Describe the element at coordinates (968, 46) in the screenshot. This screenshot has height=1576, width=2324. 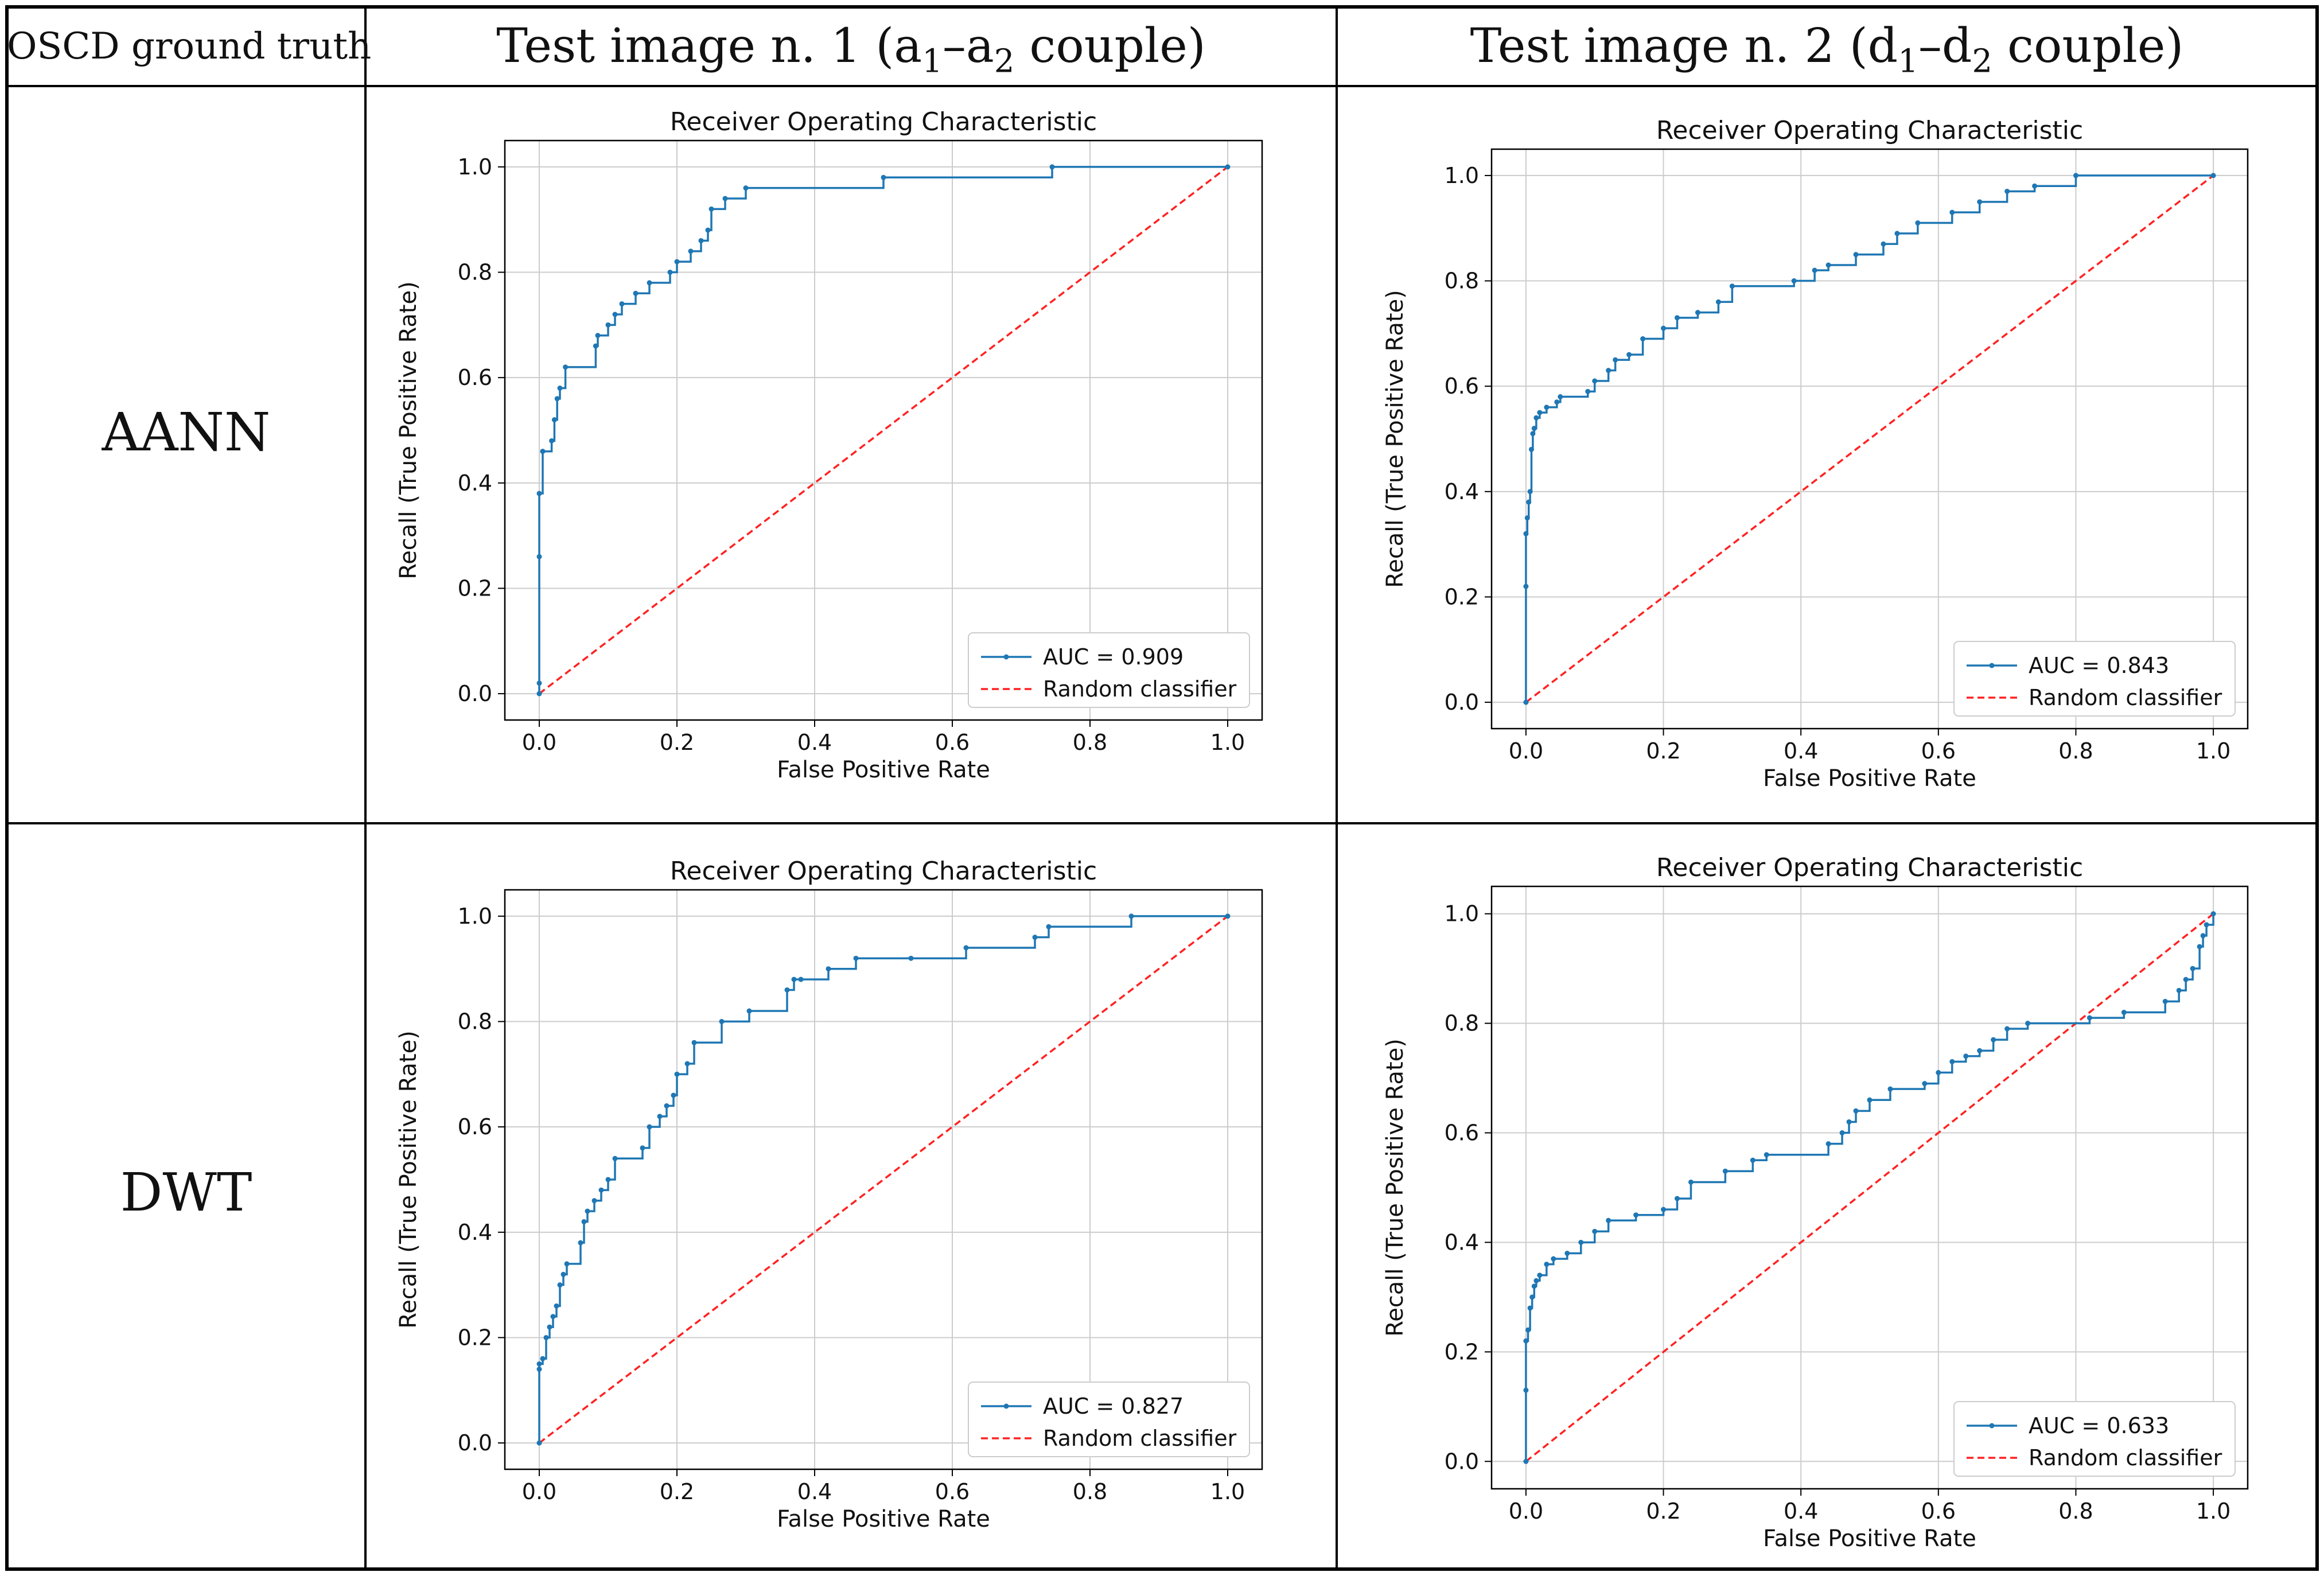
I see `header-test1-dash: –a` at that location.